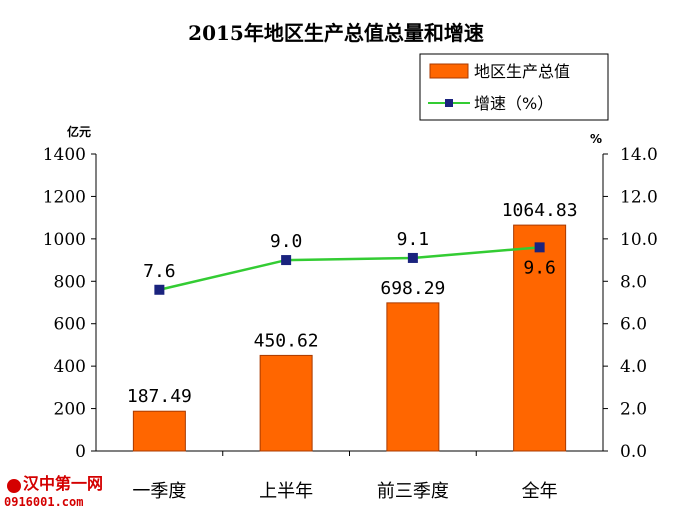 The height and width of the screenshot is (514, 673). I want to click on right-tick-label: 12.0, so click(639, 197).